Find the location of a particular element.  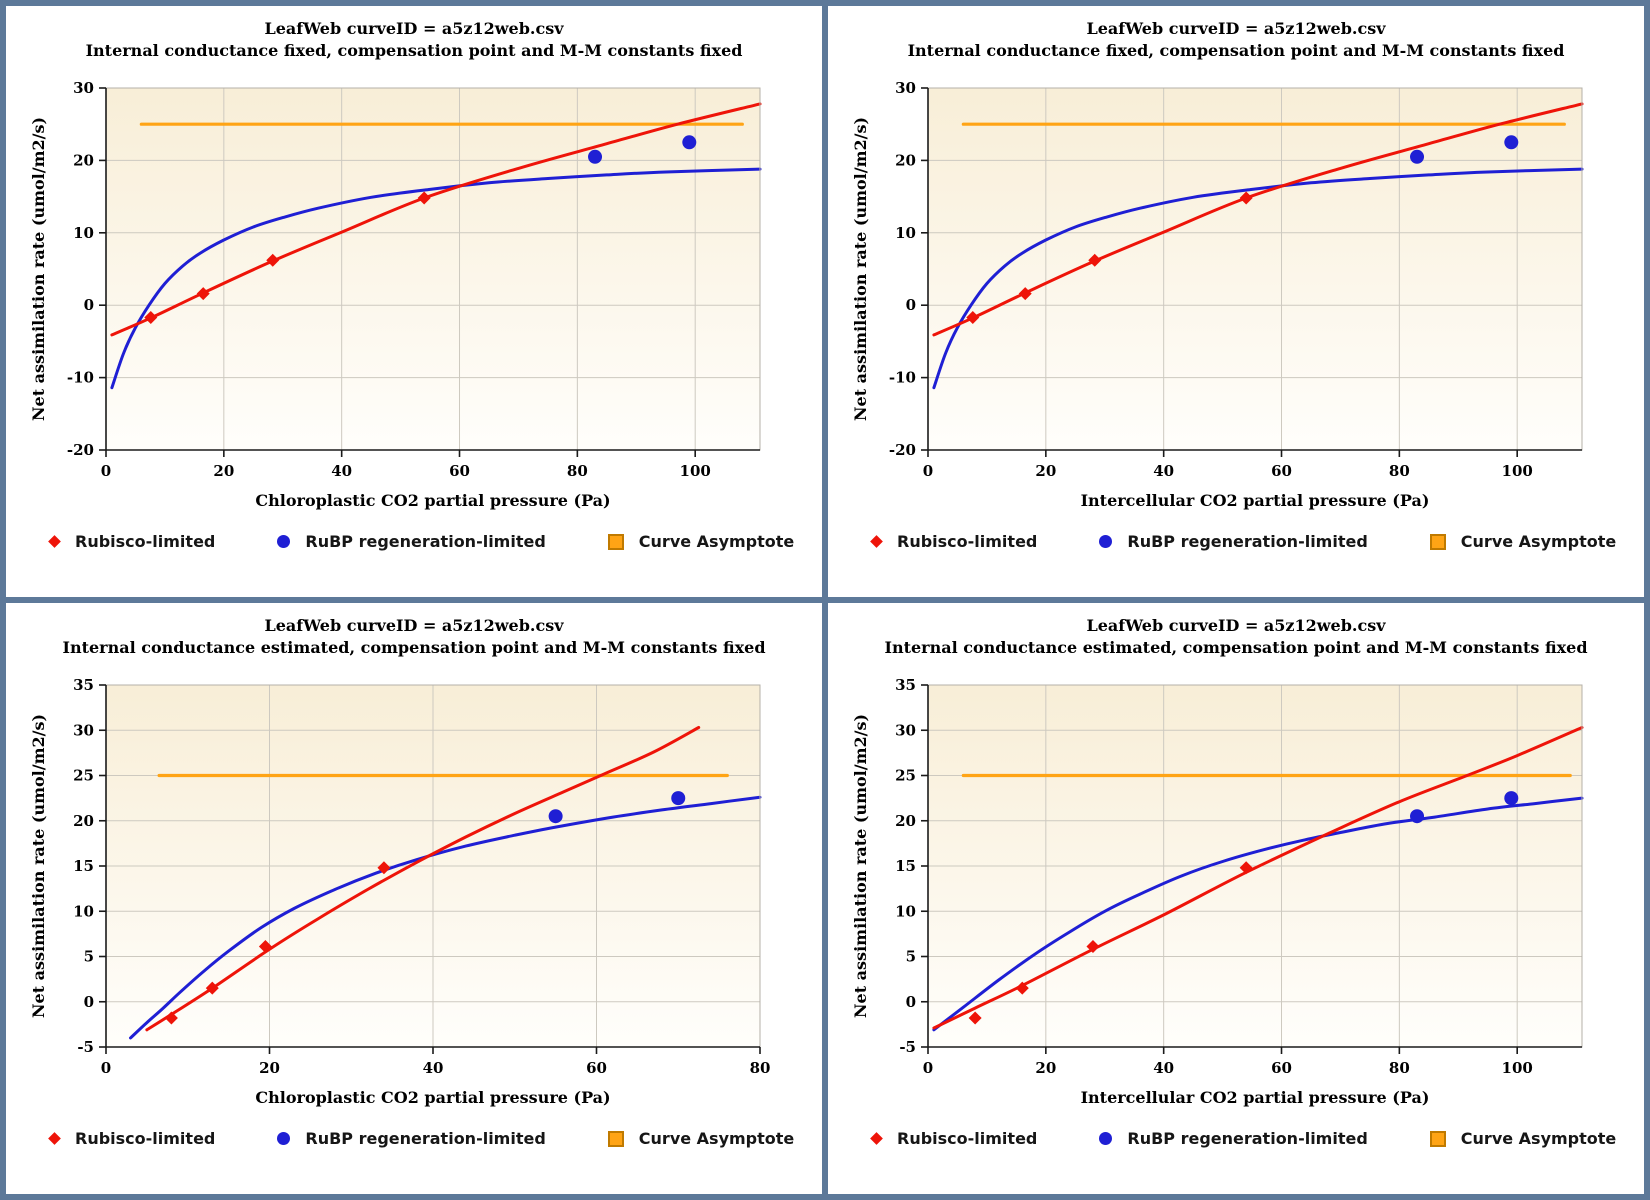

rubisco-limited-curve is located at coordinates (1258, 219).